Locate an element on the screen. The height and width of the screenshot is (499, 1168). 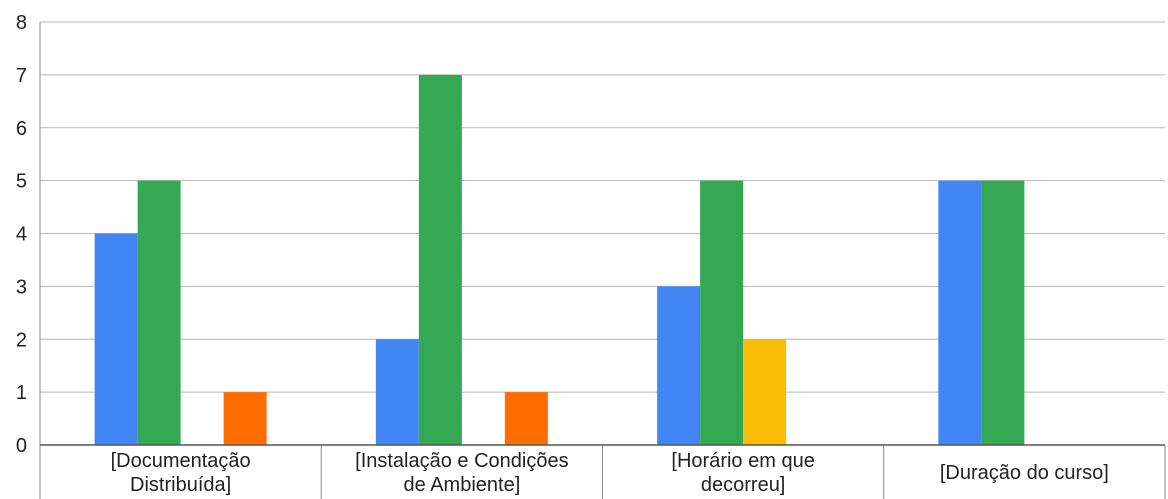
bar-cat1-series3 is located at coordinates (526, 418).